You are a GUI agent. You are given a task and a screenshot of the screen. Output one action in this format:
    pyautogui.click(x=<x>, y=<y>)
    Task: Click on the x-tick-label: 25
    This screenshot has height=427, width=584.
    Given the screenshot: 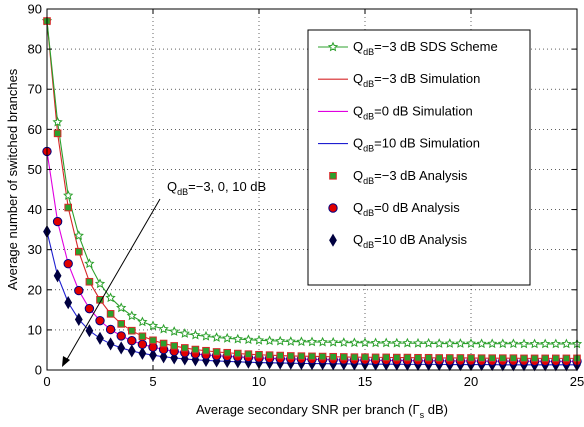 What is the action you would take?
    pyautogui.click(x=577, y=381)
    